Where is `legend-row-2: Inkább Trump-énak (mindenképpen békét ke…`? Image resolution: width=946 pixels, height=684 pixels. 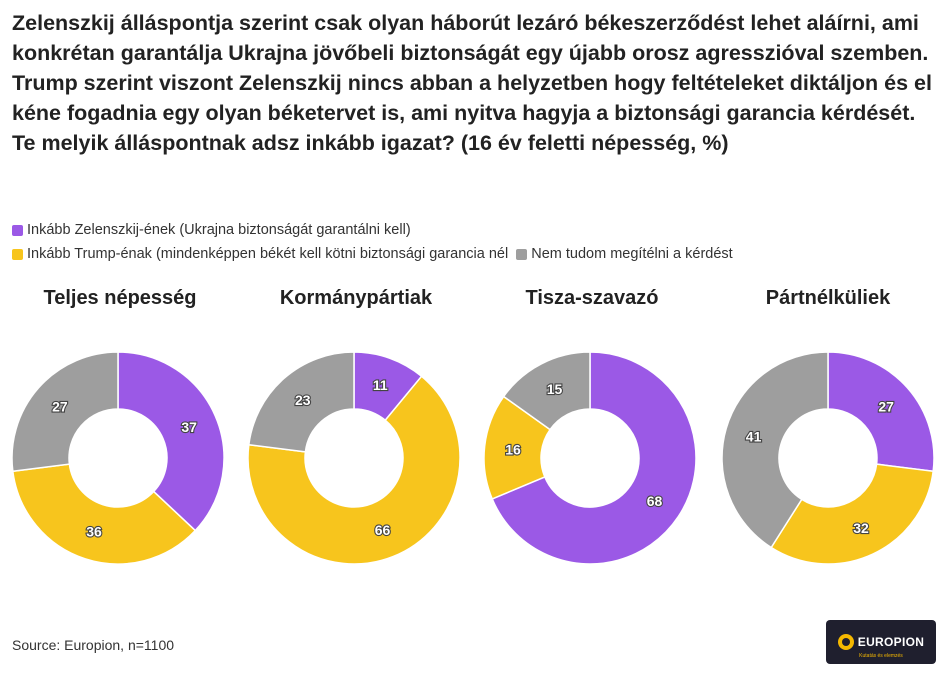
legend-row-2: Inkább Trump-énak (mindenképpen békét ke… is located at coordinates (376, 254).